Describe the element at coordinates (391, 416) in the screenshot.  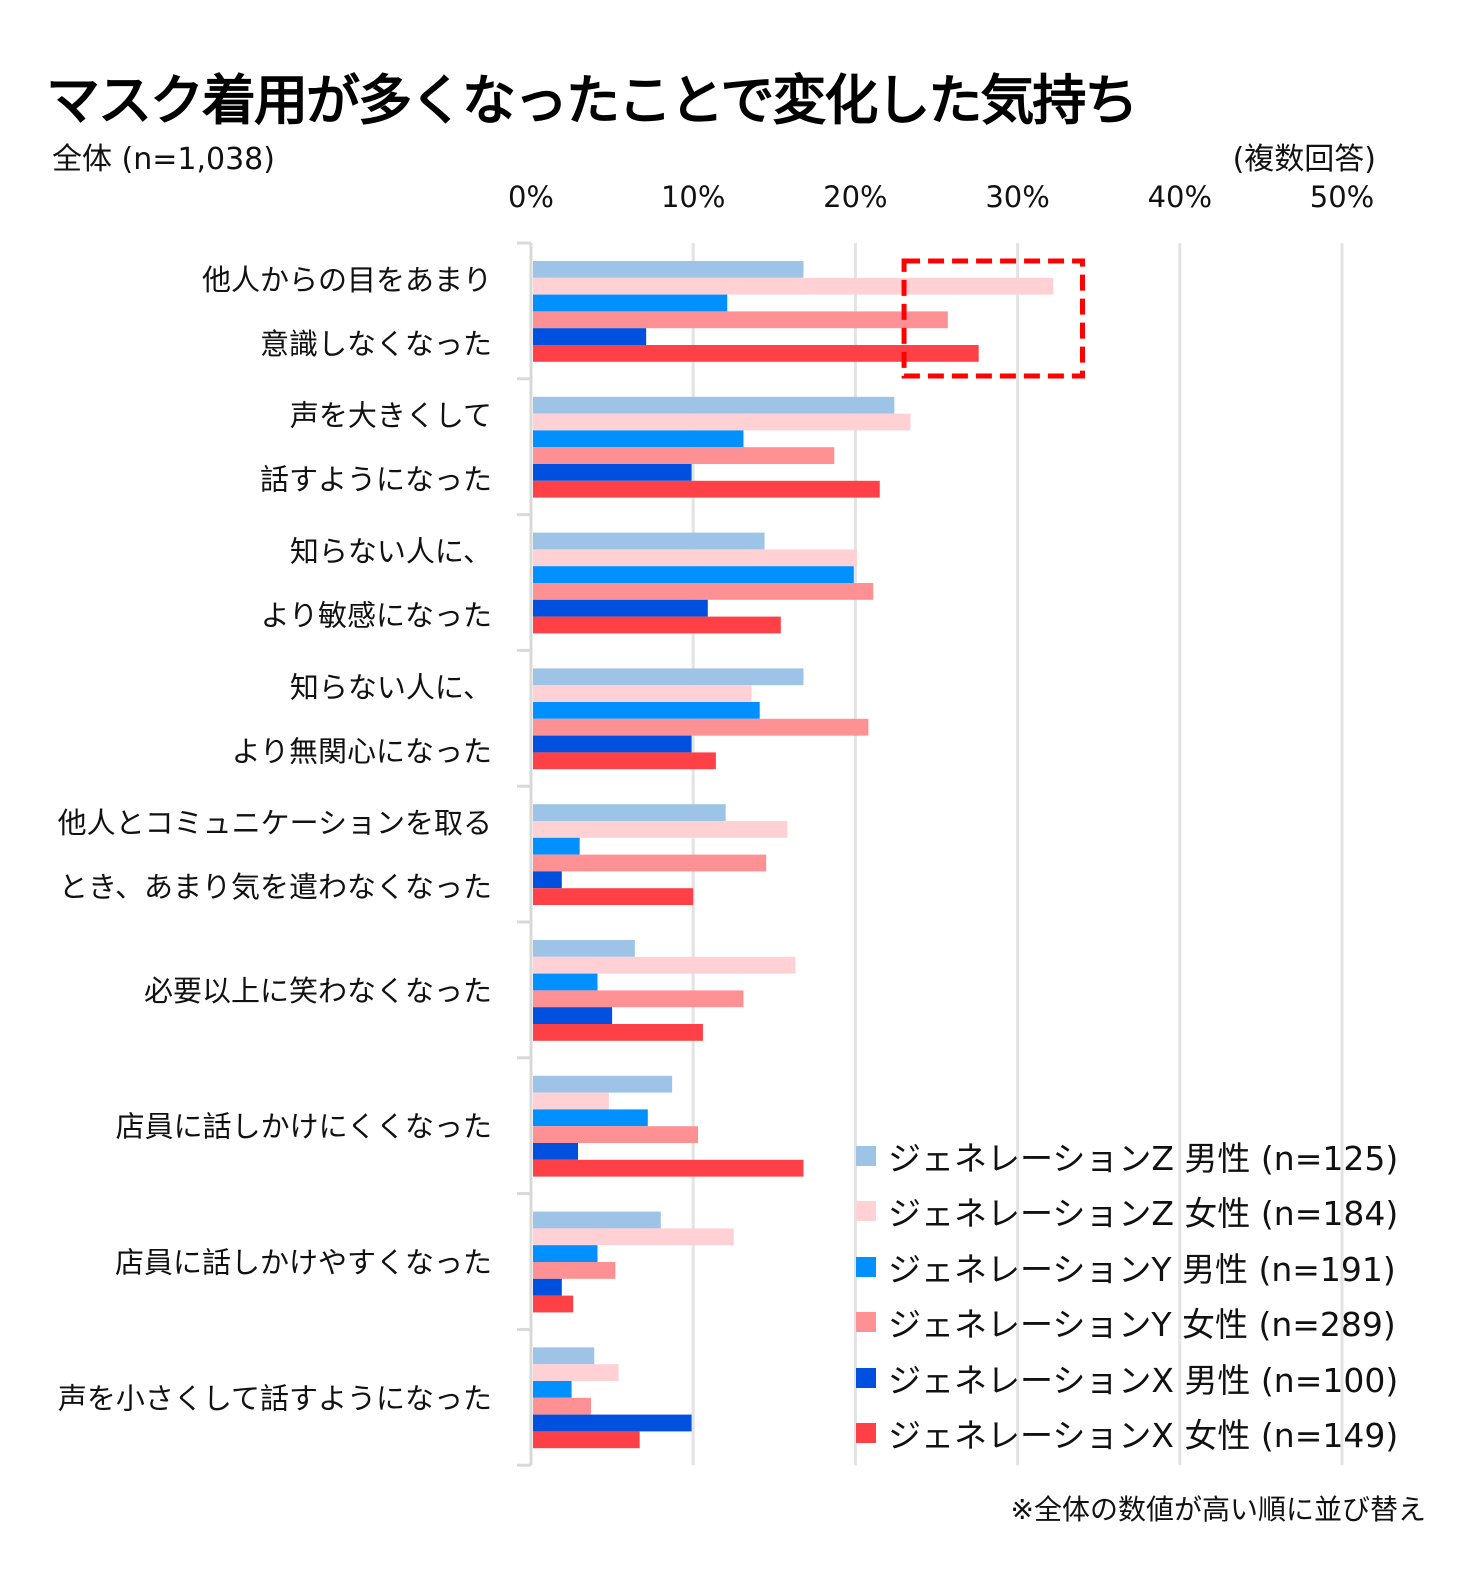
I see `category-label: 声を大きくして` at that location.